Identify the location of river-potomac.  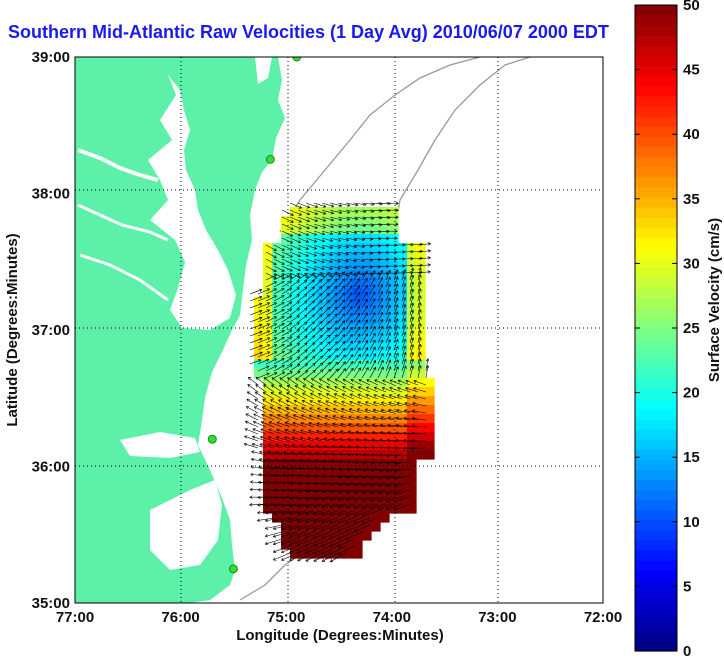
(118, 165).